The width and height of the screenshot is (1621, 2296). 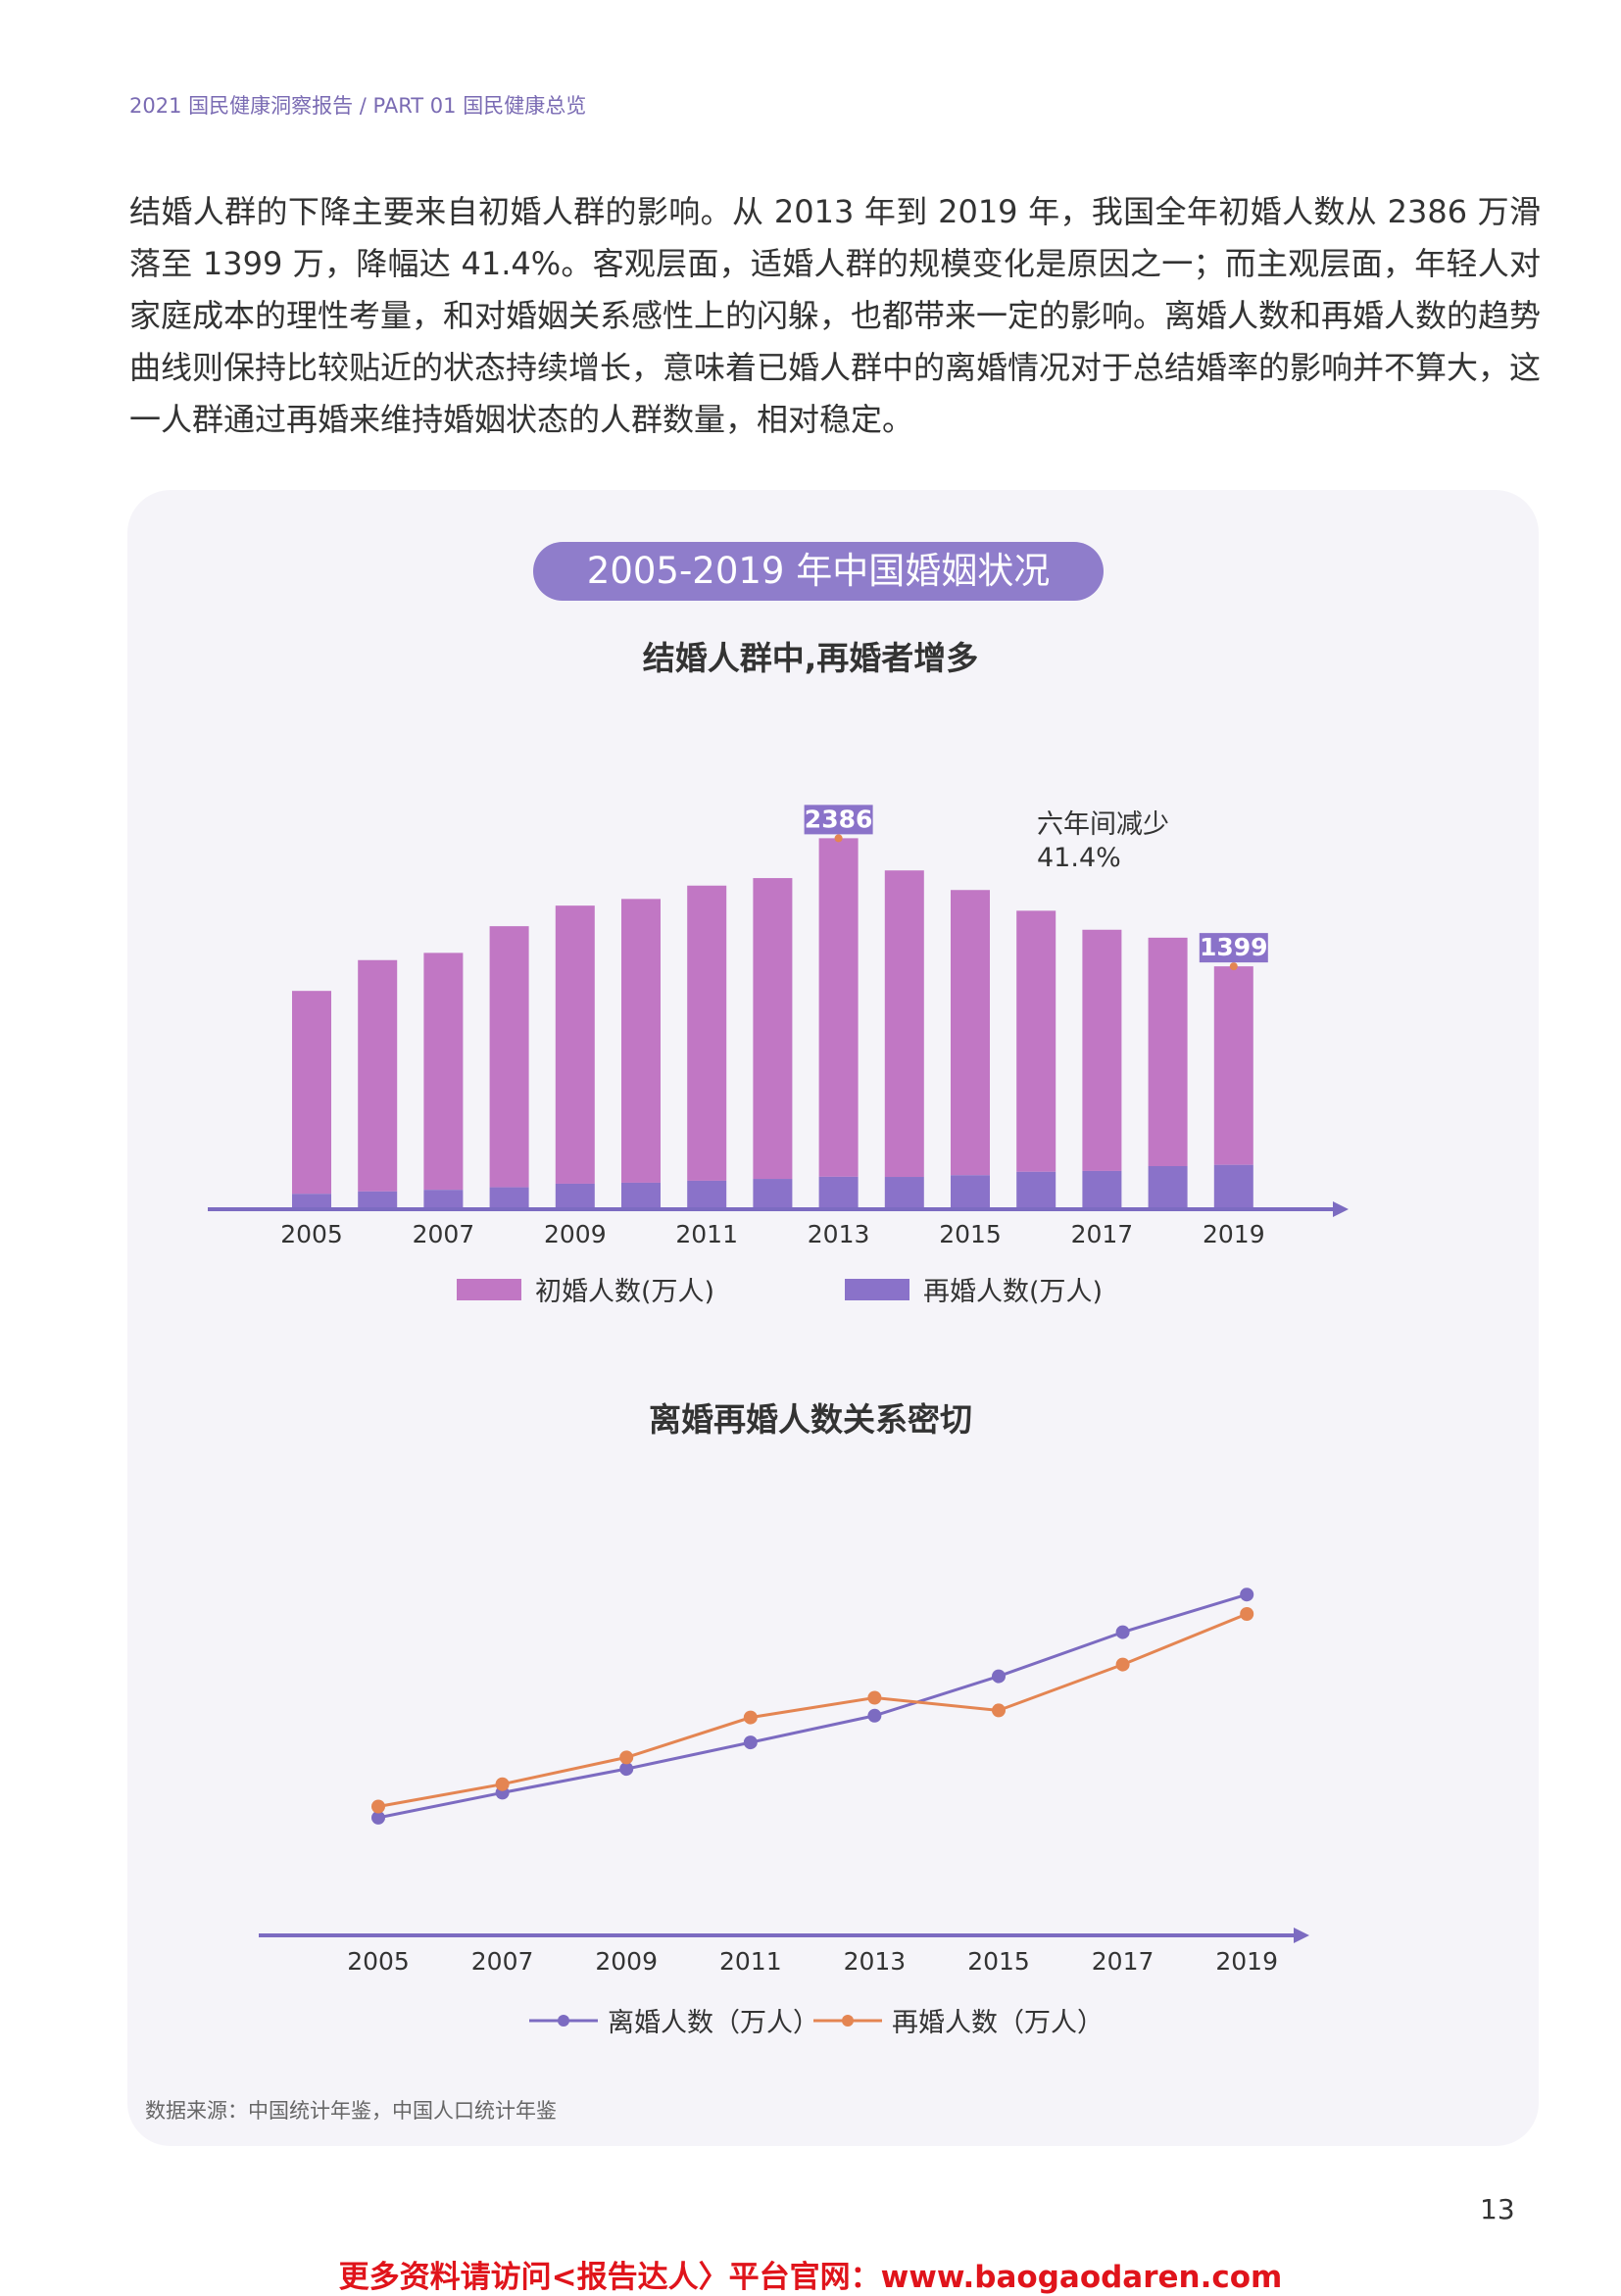 I want to click on line-x-tick-label: 2015, so click(x=998, y=1961).